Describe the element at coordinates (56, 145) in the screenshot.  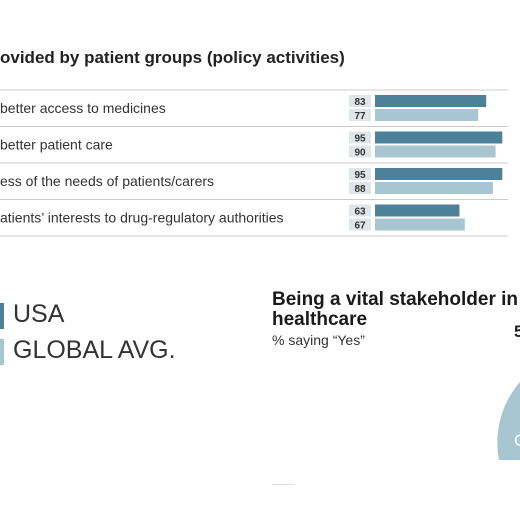
I see `category-label: better patient care` at that location.